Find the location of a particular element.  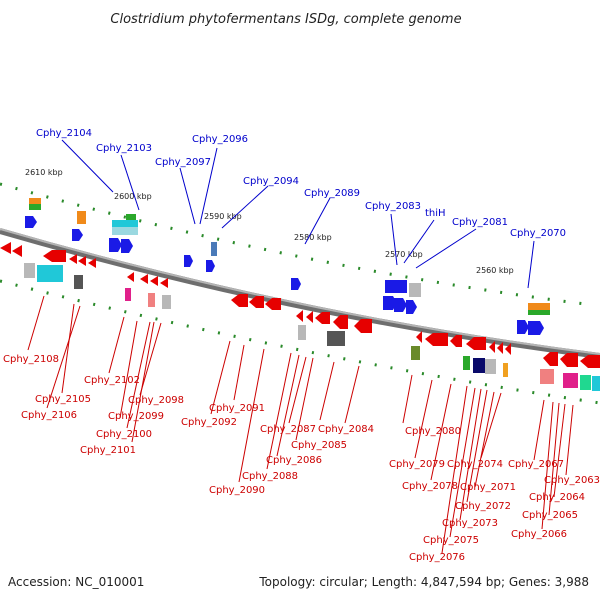

gene-label: Cphy_2063 is located at coordinates (572, 480).